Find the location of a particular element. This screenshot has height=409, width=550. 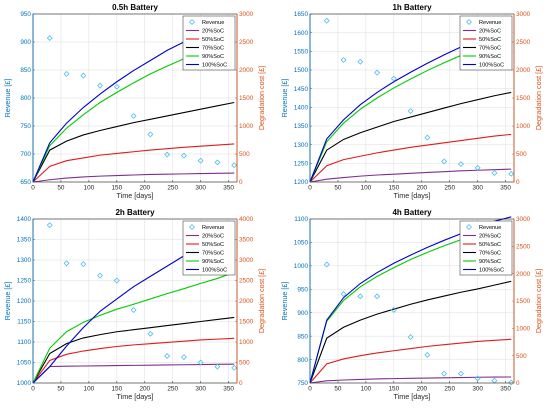

y-tick-label-left: 1400 is located at coordinates (24, 219).